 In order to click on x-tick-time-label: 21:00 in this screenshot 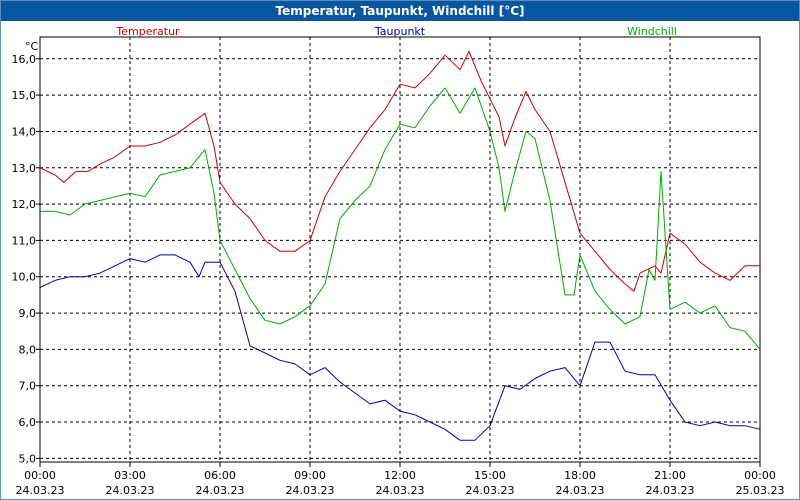, I will do `click(670, 475)`.